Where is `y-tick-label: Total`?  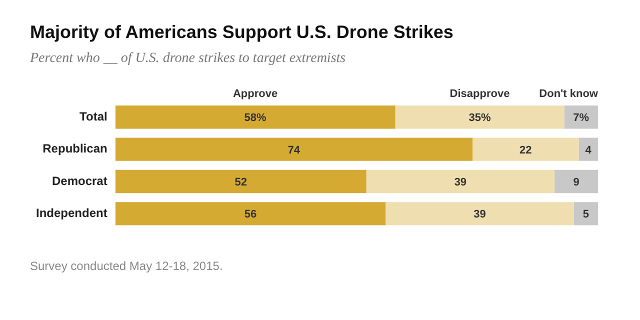 y-tick-label: Total is located at coordinates (94, 116).